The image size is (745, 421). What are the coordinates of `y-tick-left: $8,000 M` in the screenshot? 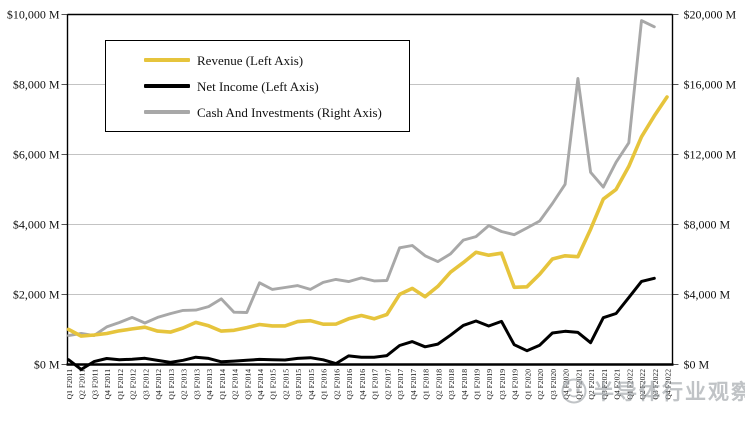 It's located at (36, 85).